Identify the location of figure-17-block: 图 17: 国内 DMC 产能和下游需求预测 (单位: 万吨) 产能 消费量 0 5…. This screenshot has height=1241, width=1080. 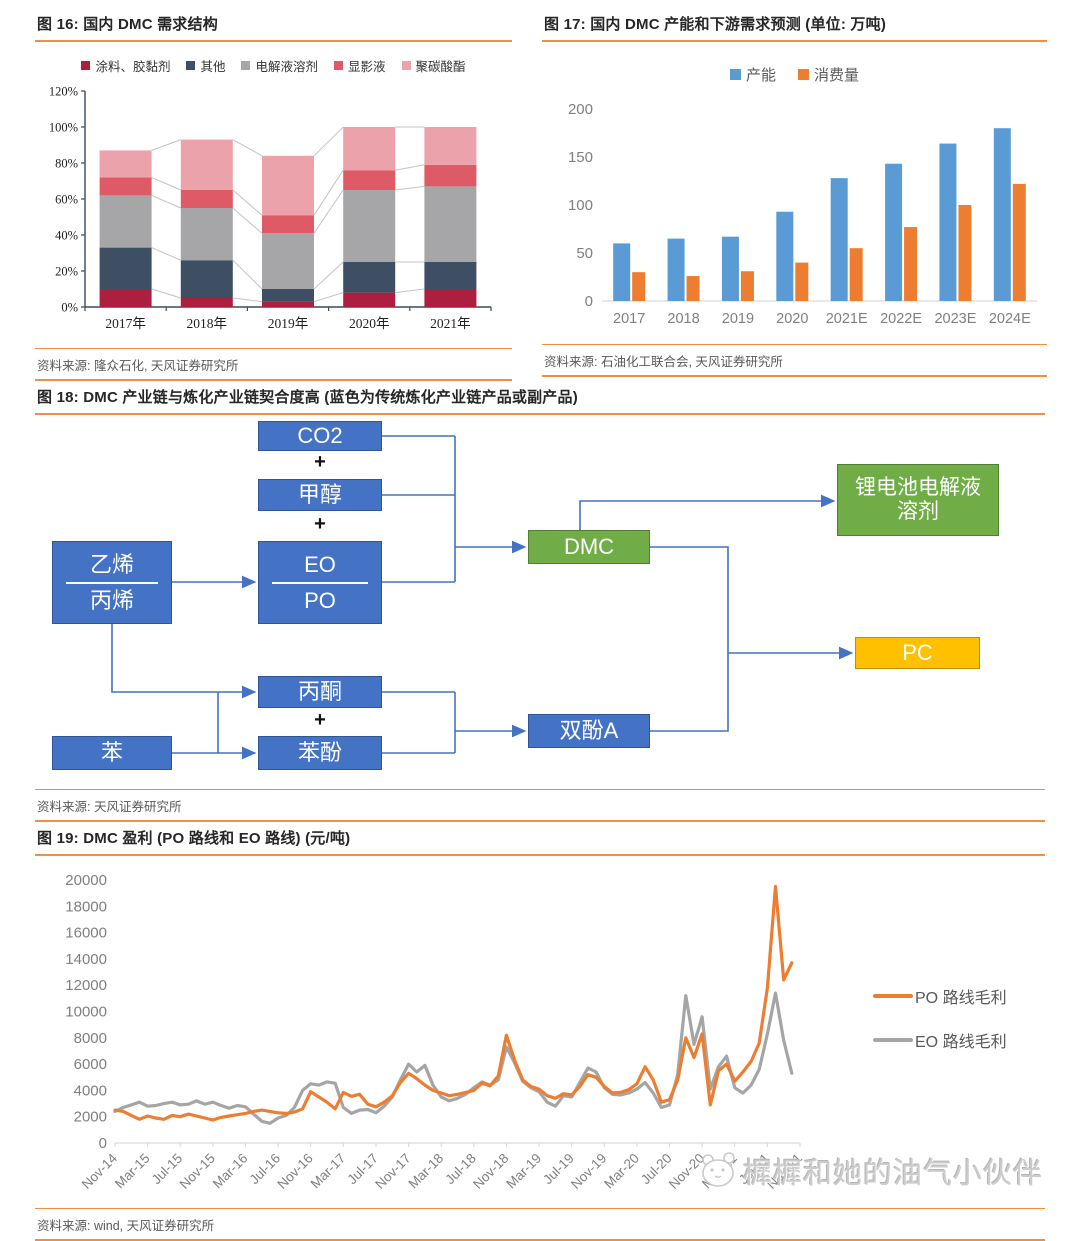
(794, 194).